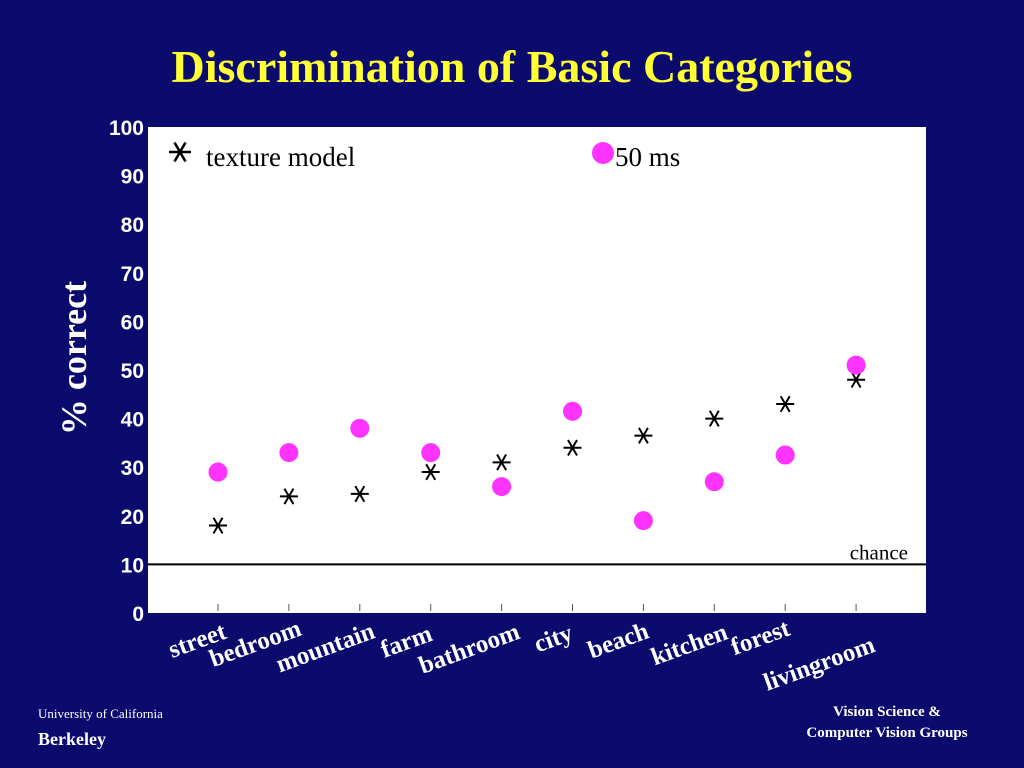 The width and height of the screenshot is (1024, 768). Describe the element at coordinates (100, 728) in the screenshot. I see `footer-left: University of California Berkeley` at that location.